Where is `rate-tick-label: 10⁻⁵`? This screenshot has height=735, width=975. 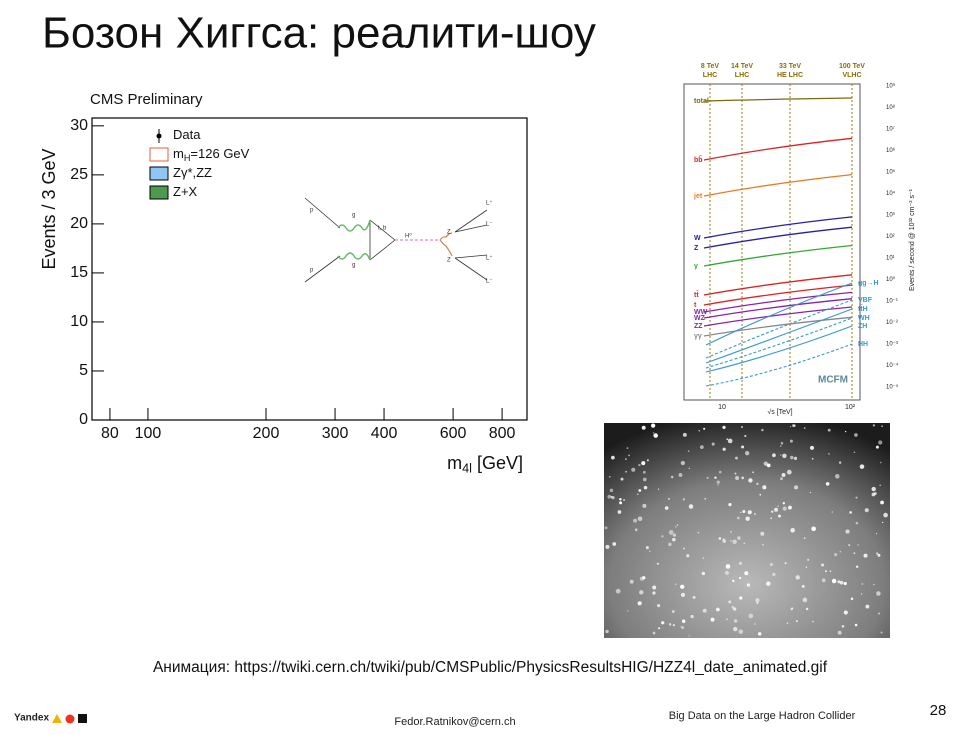 rate-tick-label: 10⁻⁵ is located at coordinates (892, 387).